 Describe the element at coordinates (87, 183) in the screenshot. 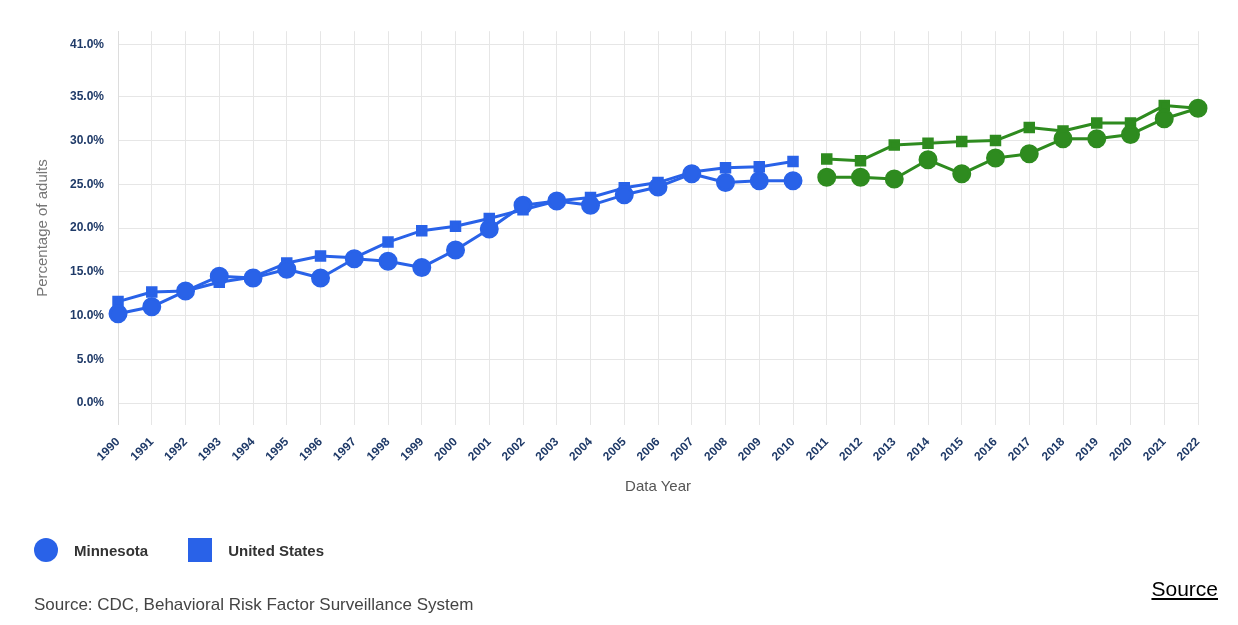

I see `y-tick-label: 25.0%` at that location.